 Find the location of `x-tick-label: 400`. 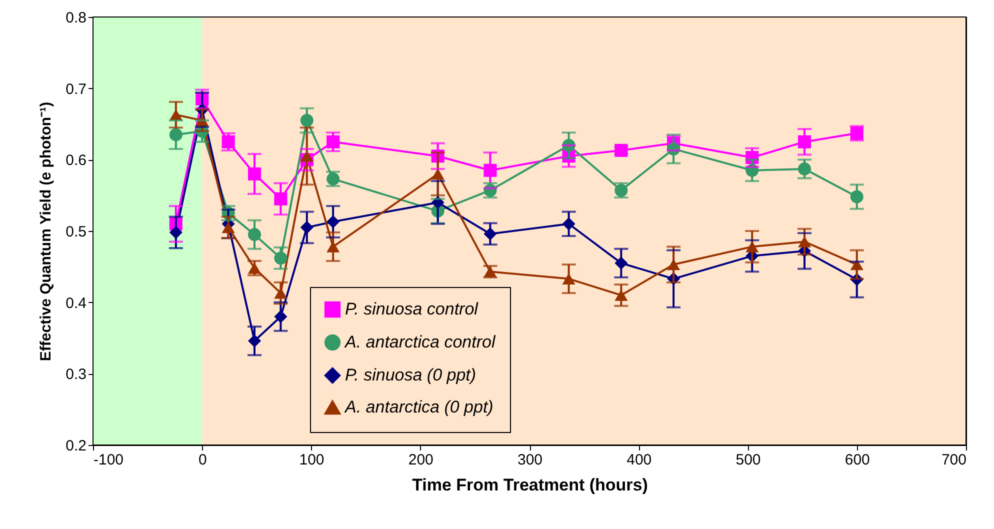

x-tick-label: 400 is located at coordinates (639, 460).